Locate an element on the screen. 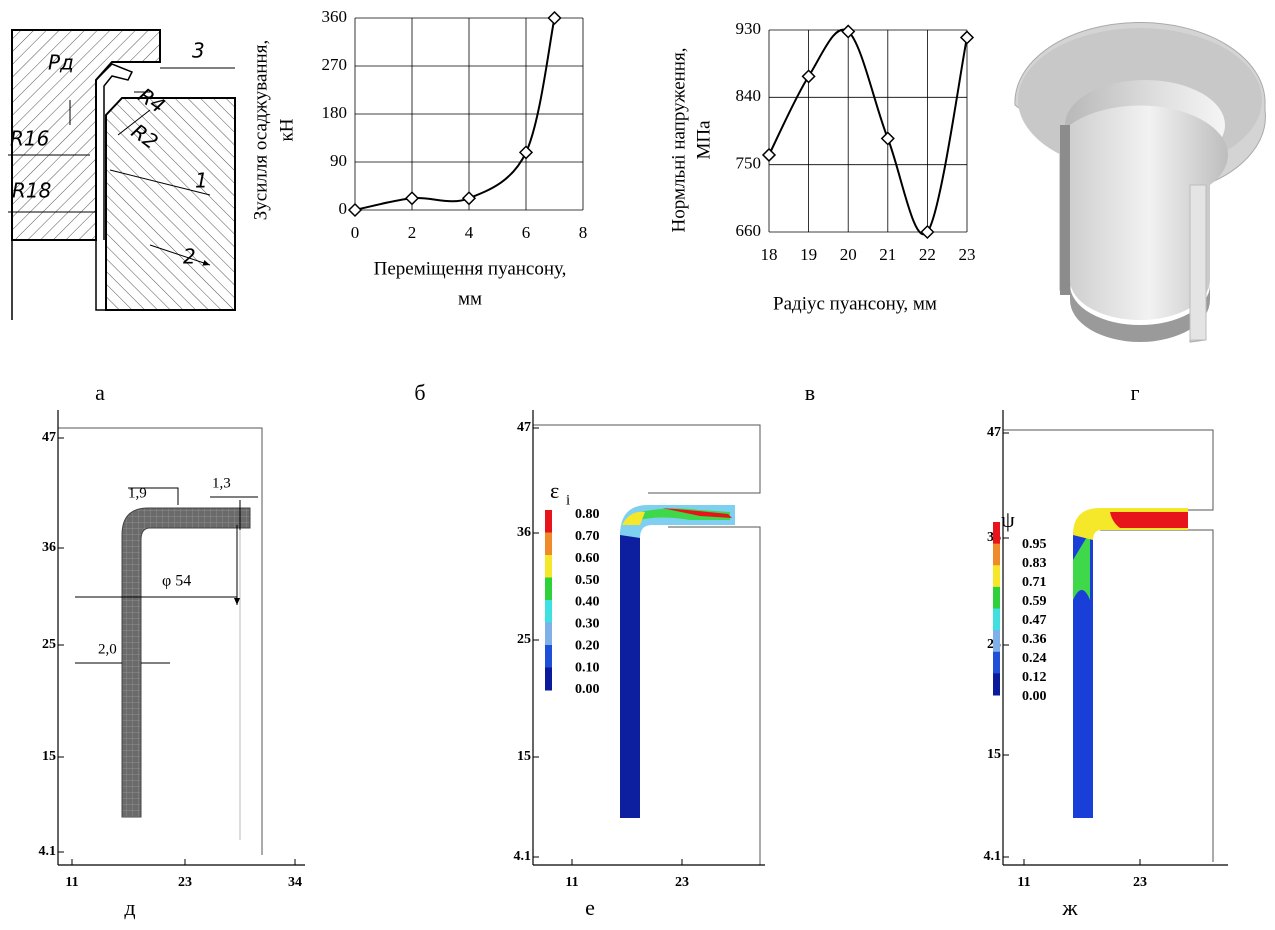 The height and width of the screenshot is (930, 1275). x-tick-label: 21 is located at coordinates (887, 254).